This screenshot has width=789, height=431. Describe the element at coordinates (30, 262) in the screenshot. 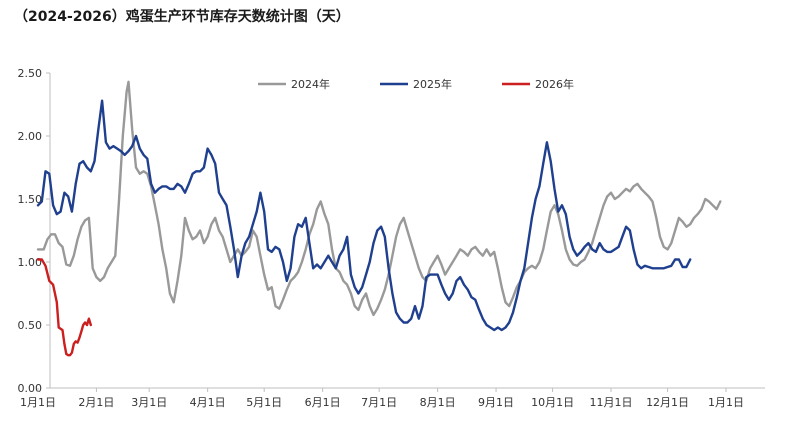

I see `y-tick-label: 1.00` at that location.